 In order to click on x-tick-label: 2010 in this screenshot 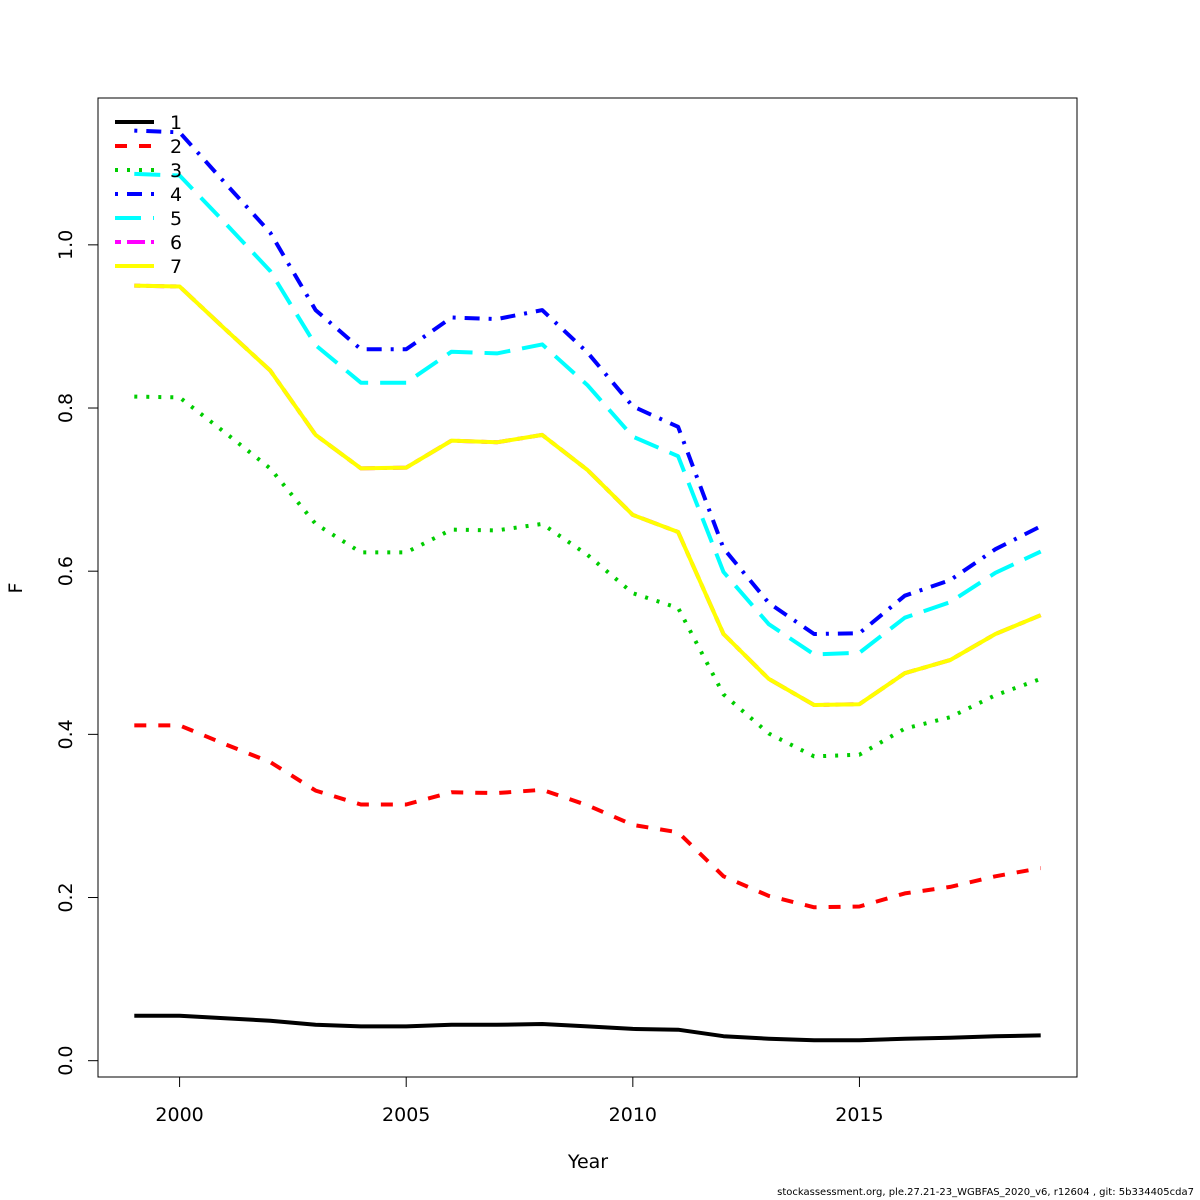, I will do `click(633, 1115)`.